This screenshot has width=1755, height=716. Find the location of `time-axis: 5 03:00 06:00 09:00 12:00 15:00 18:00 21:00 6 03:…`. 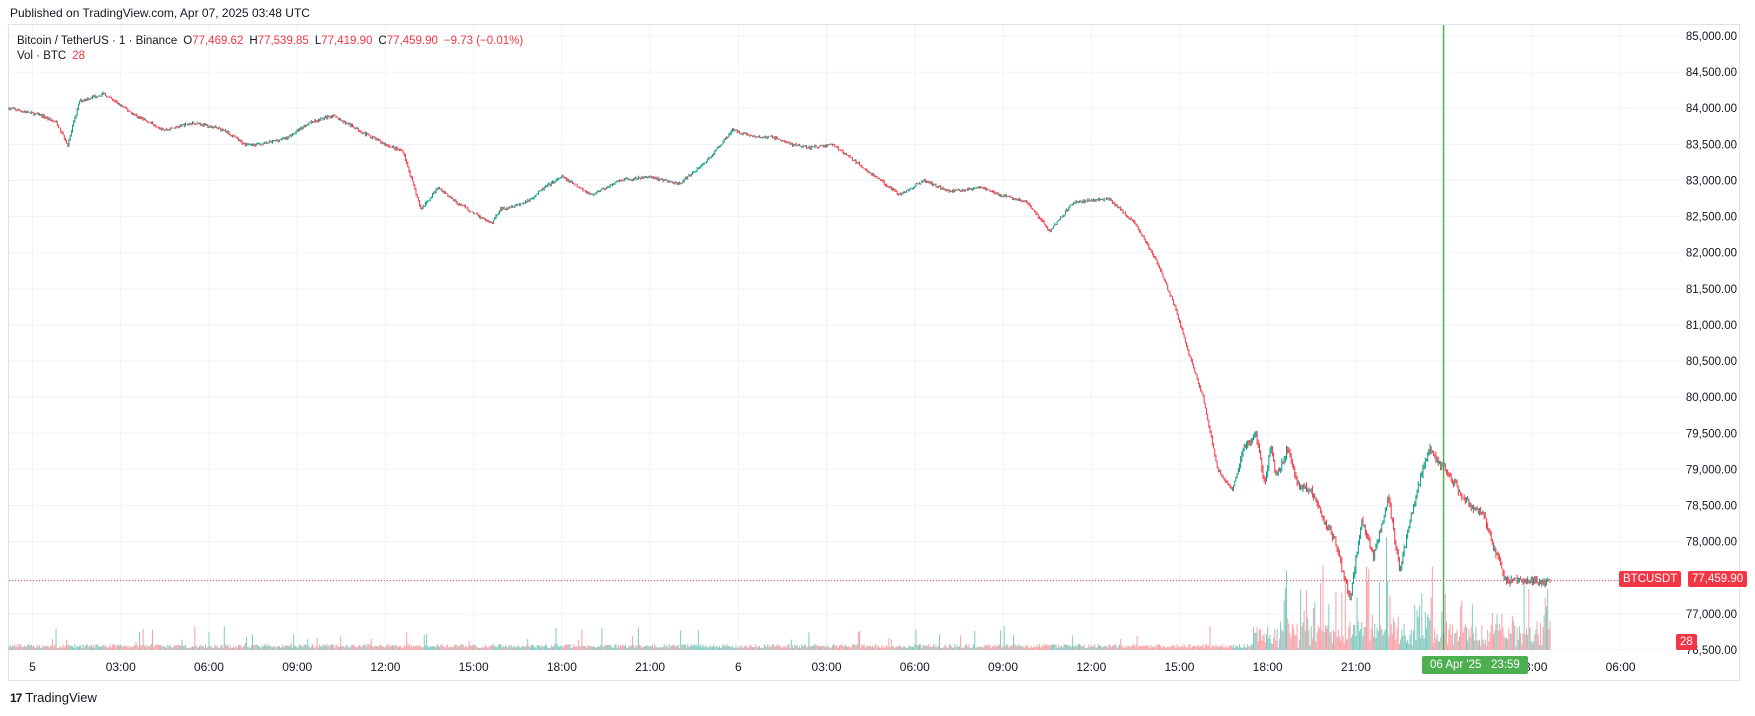

time-axis: 5 03:00 06:00 09:00 12:00 15:00 18:00 21:00 6 03:… is located at coordinates (832, 667).